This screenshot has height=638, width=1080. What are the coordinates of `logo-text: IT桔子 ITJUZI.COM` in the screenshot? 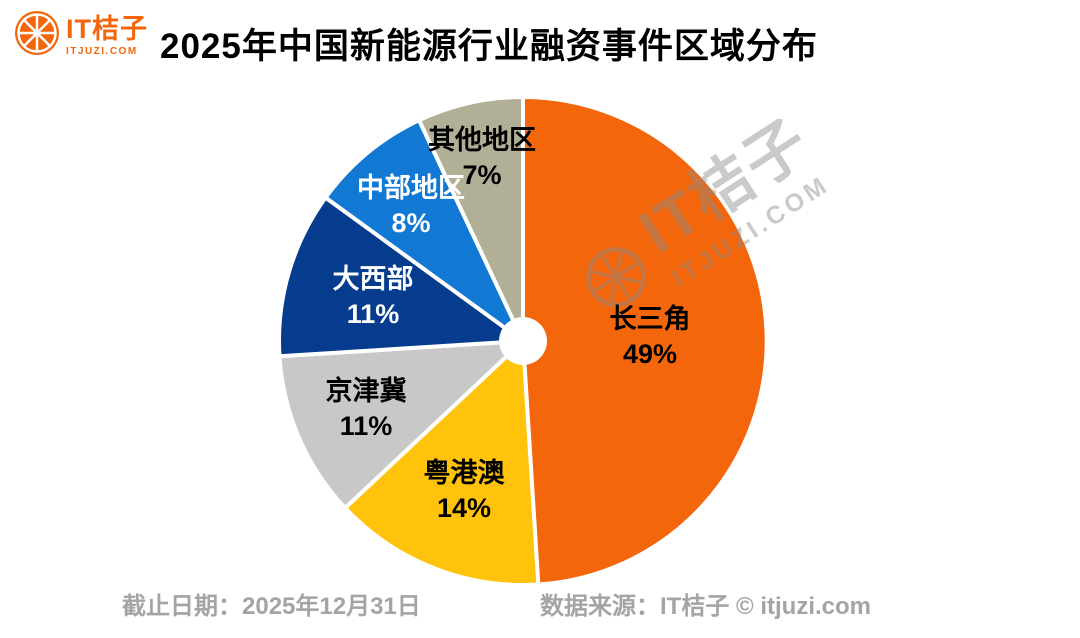 It's located at (107, 33).